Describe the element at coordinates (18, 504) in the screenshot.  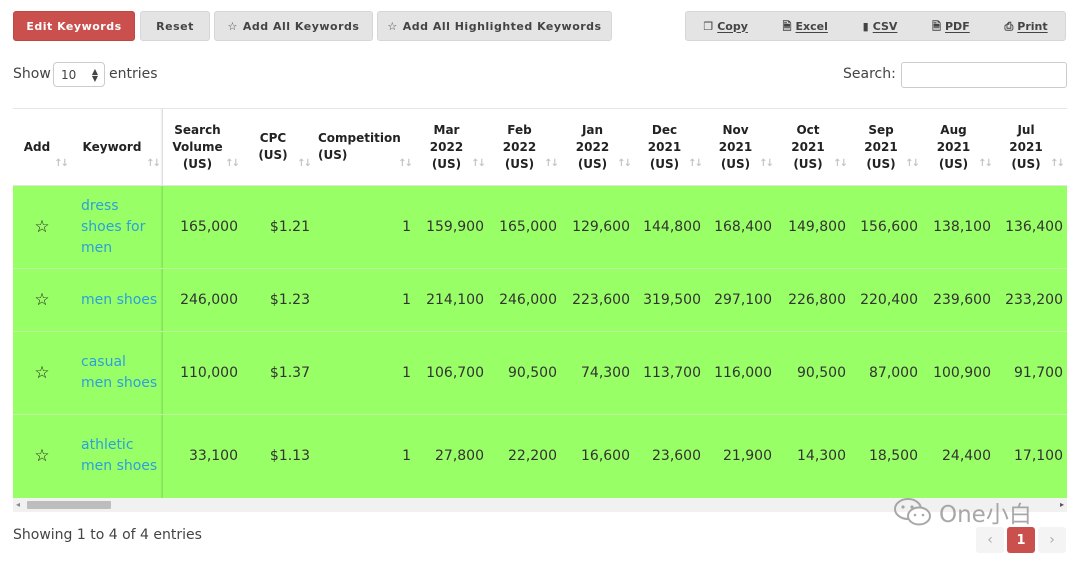
I see `scroll-left-arrow-icon: ◂` at that location.